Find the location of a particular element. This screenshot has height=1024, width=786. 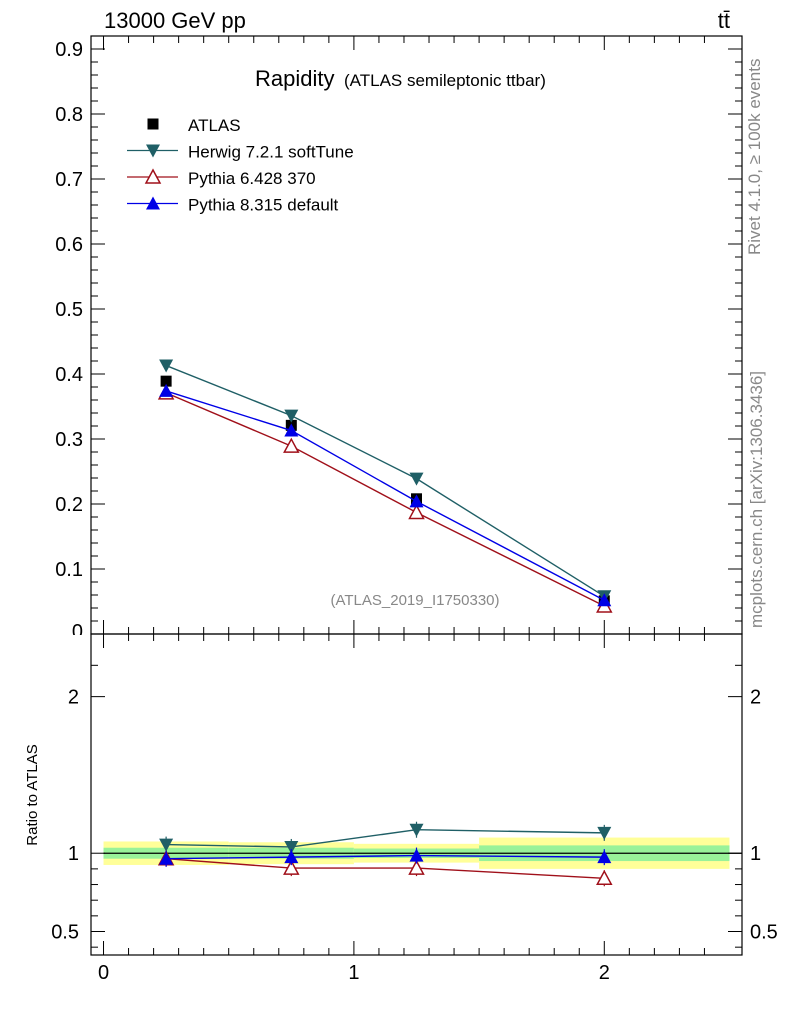

y-tick-label: 0.3 is located at coordinates (69, 440).